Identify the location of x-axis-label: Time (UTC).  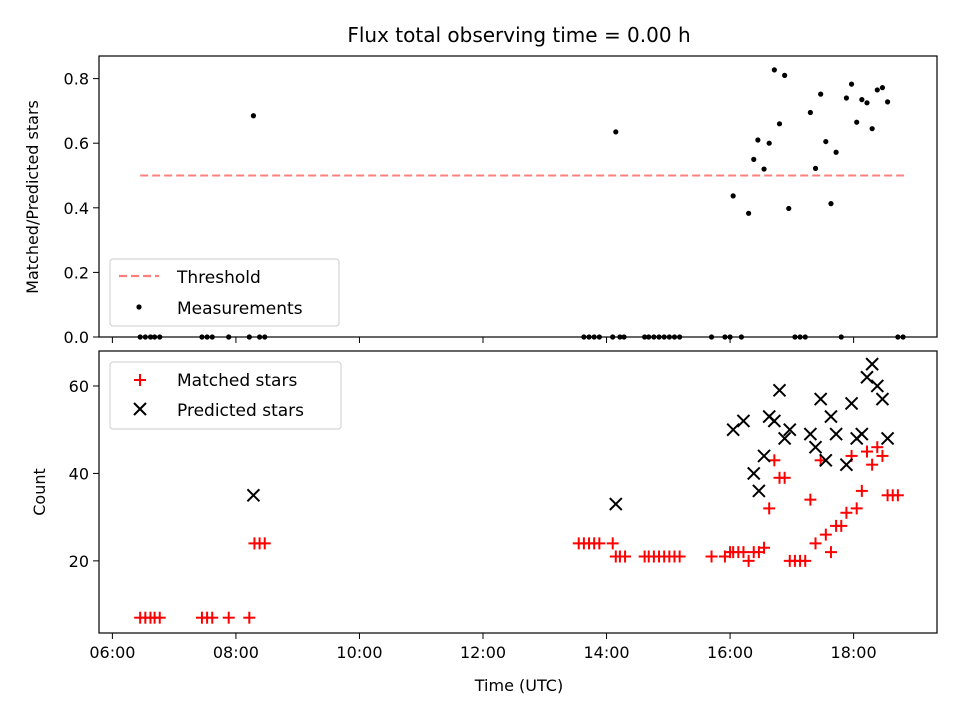
(518, 685).